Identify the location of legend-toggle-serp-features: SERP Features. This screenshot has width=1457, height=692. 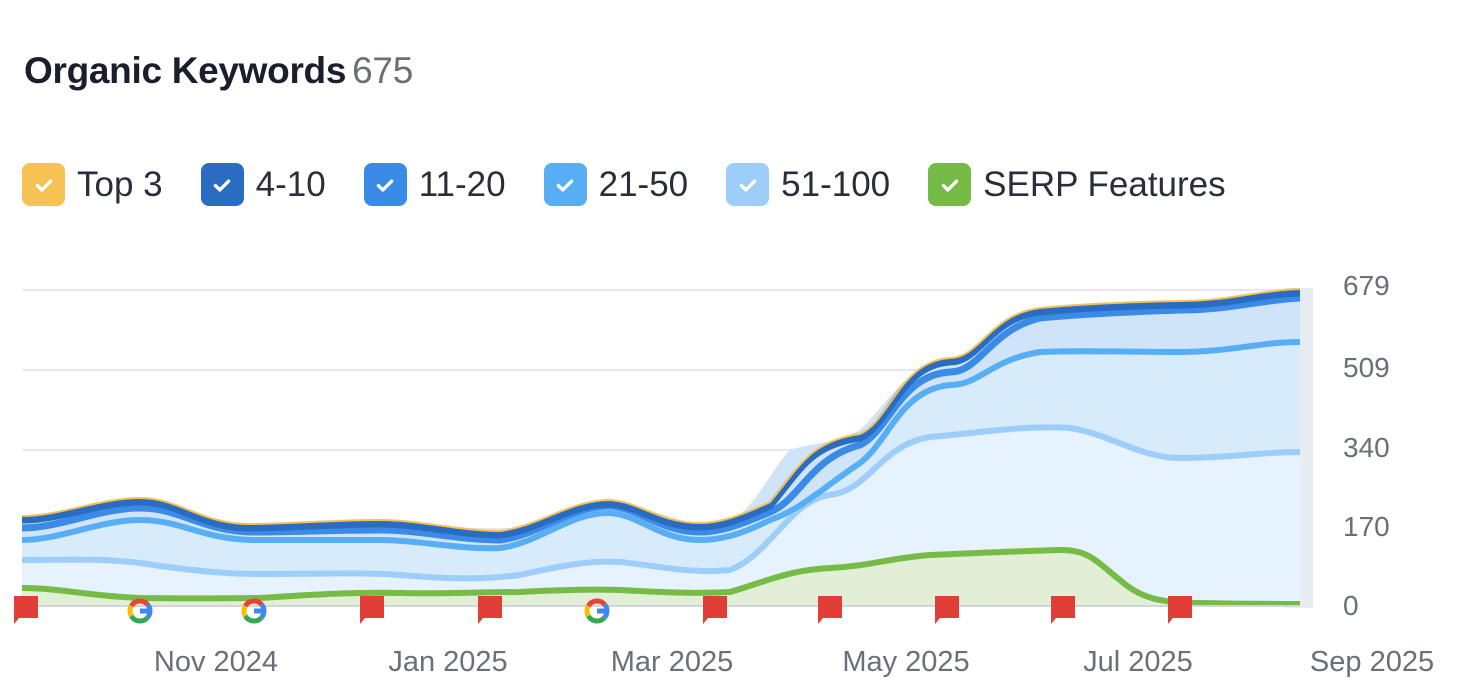
(1077, 184).